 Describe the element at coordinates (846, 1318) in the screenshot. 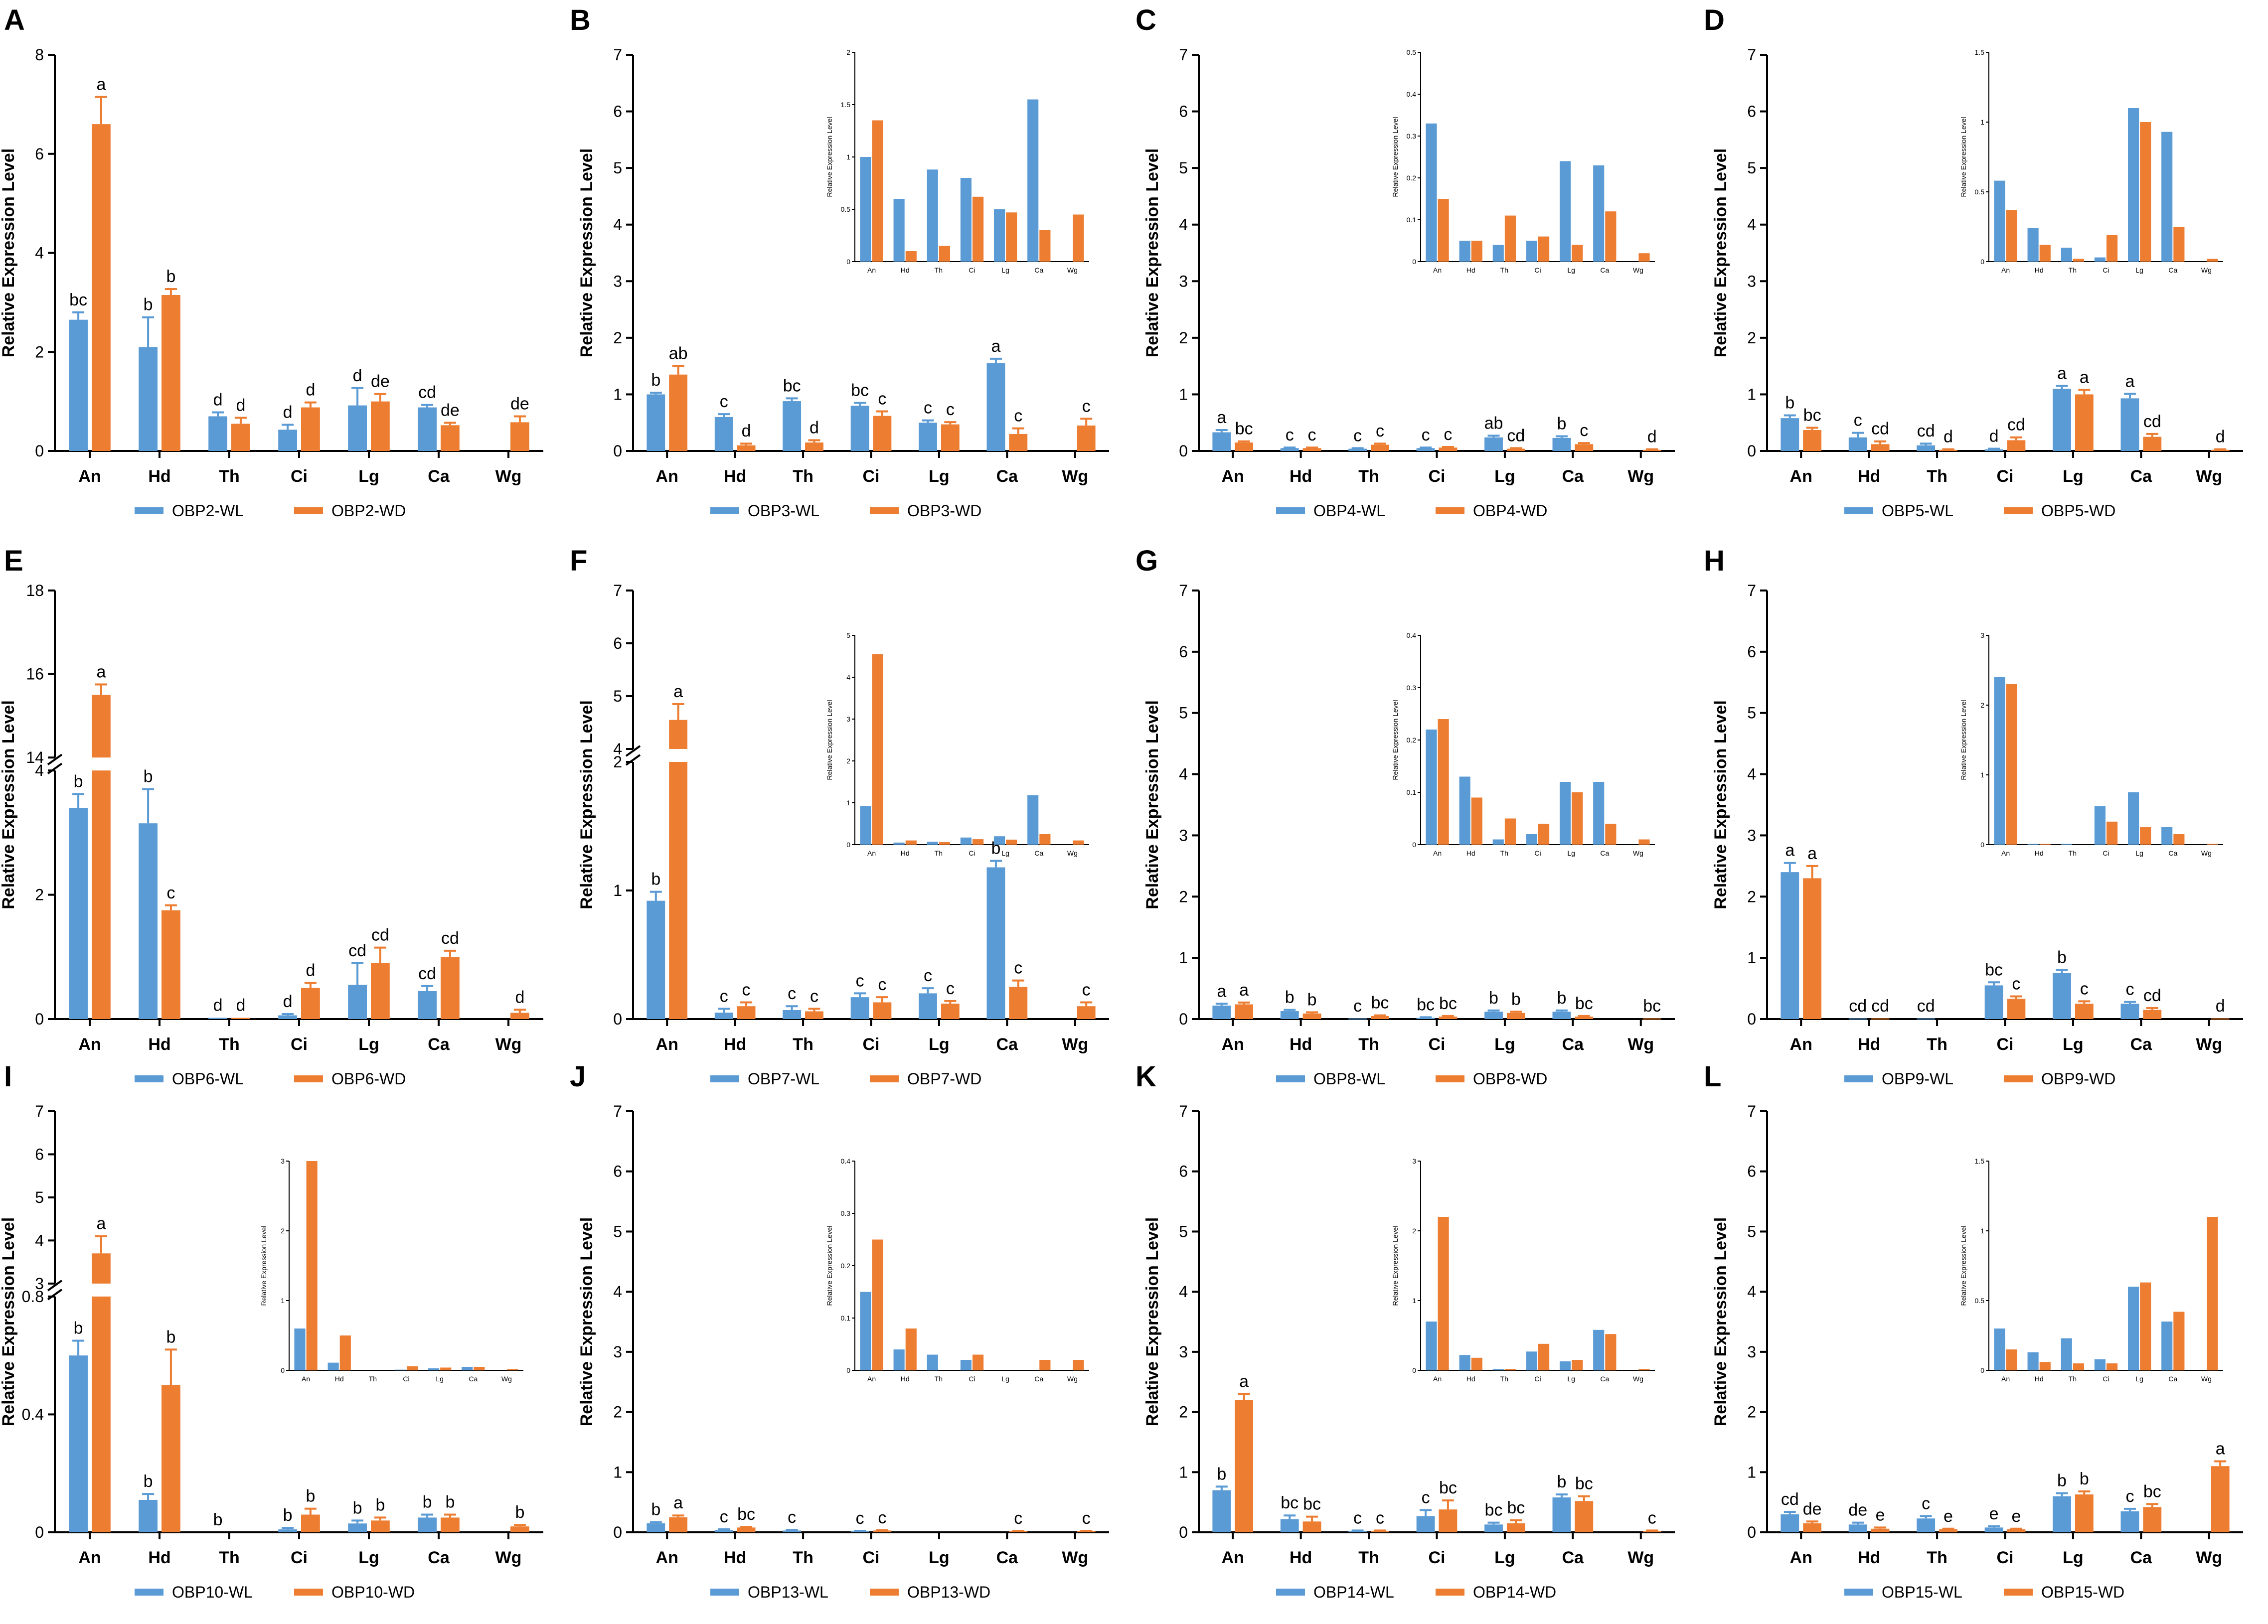

I see `inset-y-tick-label: 0.1` at that location.